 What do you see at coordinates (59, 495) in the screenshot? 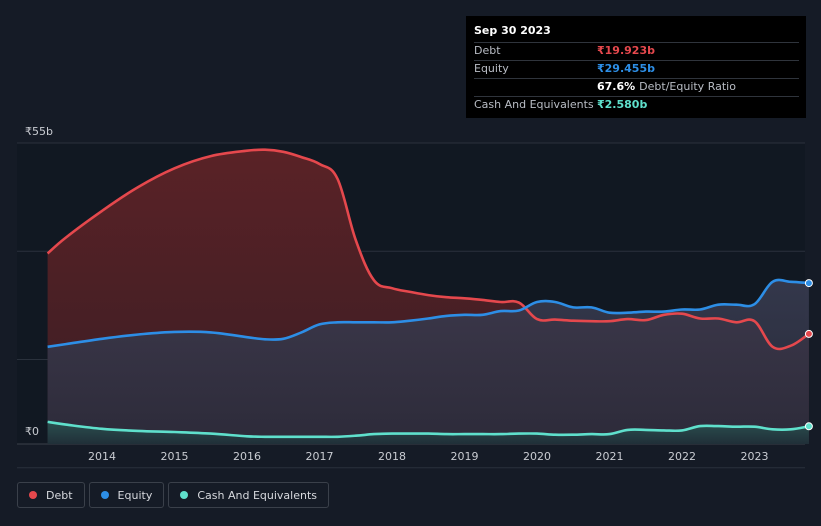
I see `legend-debt-label: Debt` at bounding box center [59, 495].